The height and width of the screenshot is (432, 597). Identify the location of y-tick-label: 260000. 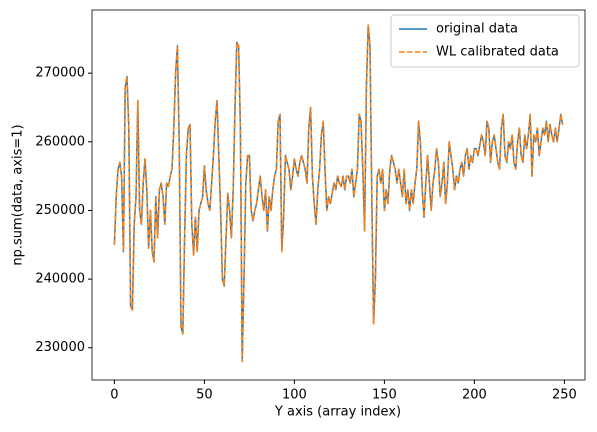
(60, 141).